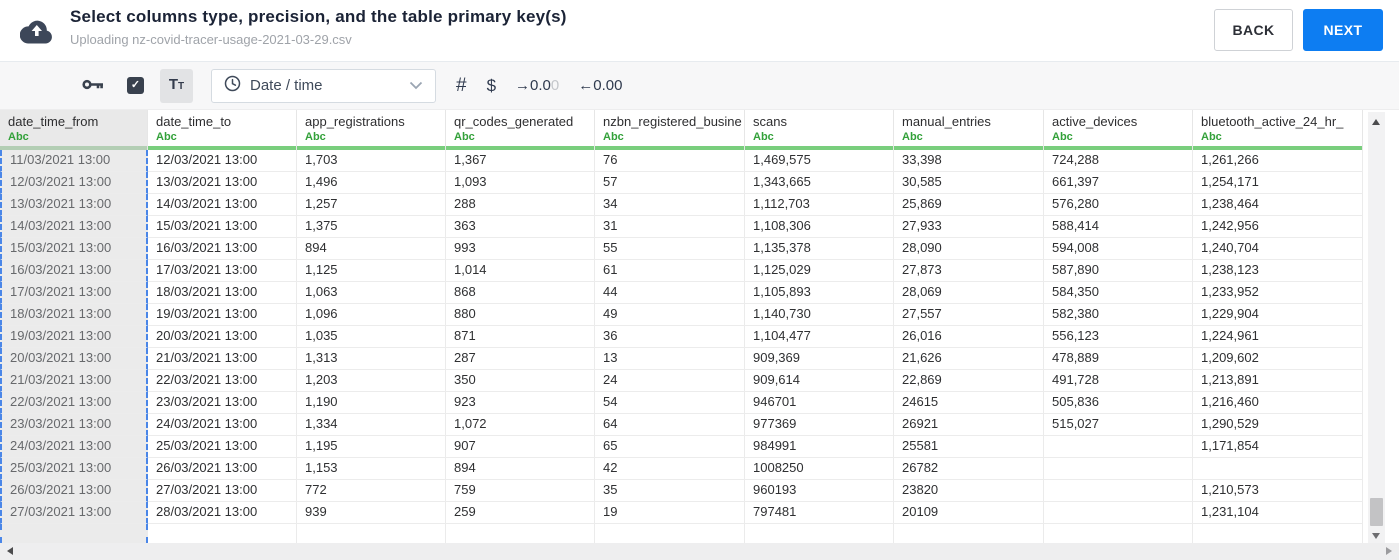 This screenshot has height=560, width=1399. Describe the element at coordinates (1376, 327) in the screenshot. I see `vertical-scrollbar` at that location.